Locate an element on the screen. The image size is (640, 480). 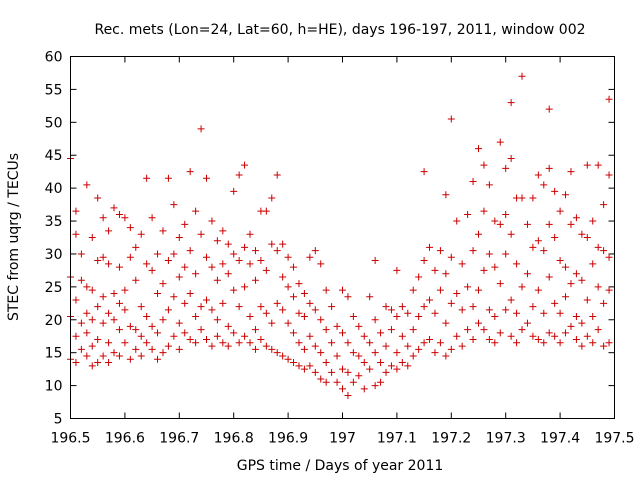
x-tick-label: 196.6 is located at coordinates (125, 439).